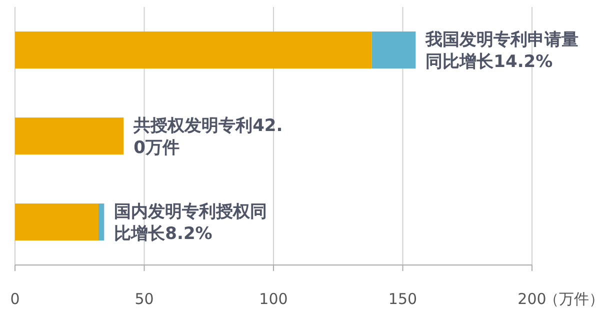  I want to click on annotation: 共授权发明专利42.0万件, so click(207, 137).